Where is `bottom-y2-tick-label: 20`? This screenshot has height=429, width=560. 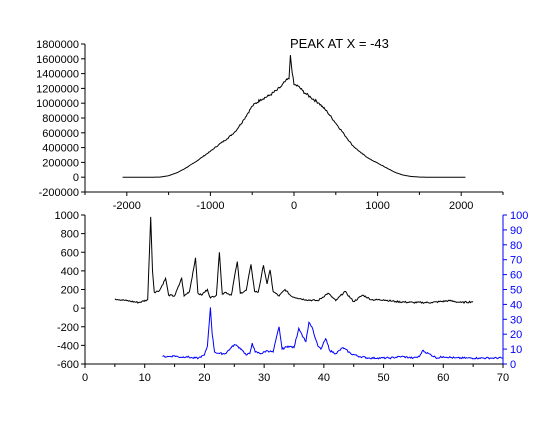 bottom-y2-tick-label: 20 is located at coordinates (516, 335).